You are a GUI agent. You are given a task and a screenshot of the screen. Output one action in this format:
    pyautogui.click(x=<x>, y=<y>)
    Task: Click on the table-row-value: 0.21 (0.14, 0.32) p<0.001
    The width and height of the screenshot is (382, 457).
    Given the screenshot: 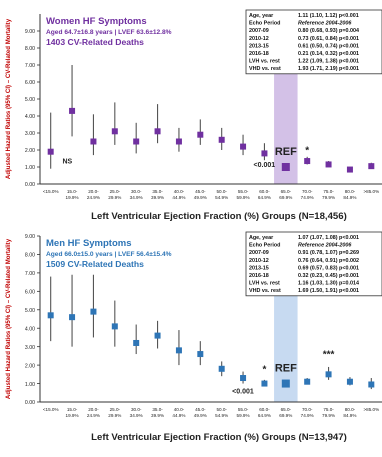 What is the action you would take?
    pyautogui.click(x=328, y=54)
    